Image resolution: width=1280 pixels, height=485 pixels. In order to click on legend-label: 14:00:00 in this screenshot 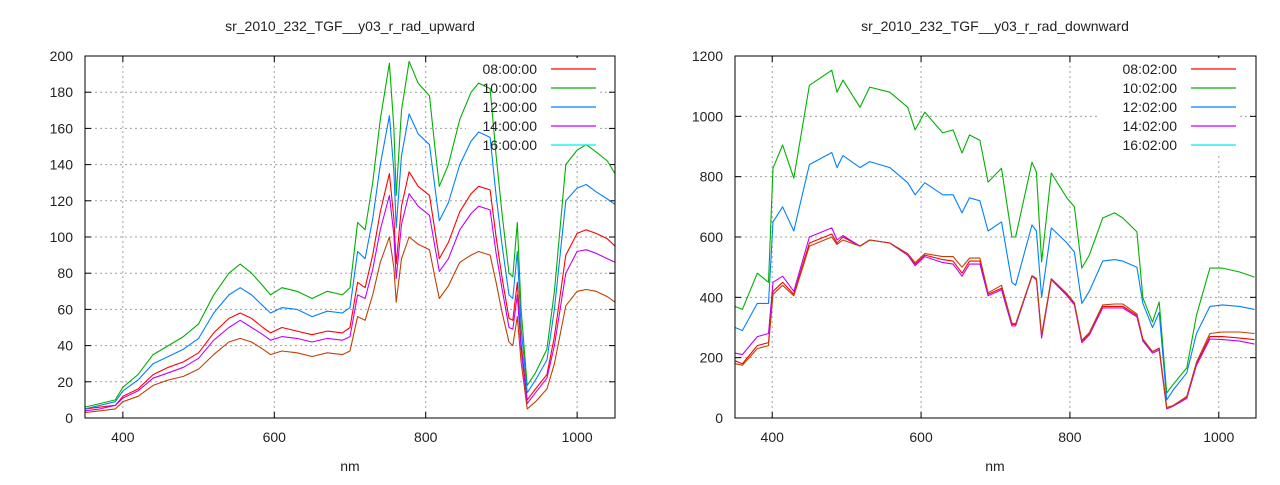, I will do `click(510, 126)`.